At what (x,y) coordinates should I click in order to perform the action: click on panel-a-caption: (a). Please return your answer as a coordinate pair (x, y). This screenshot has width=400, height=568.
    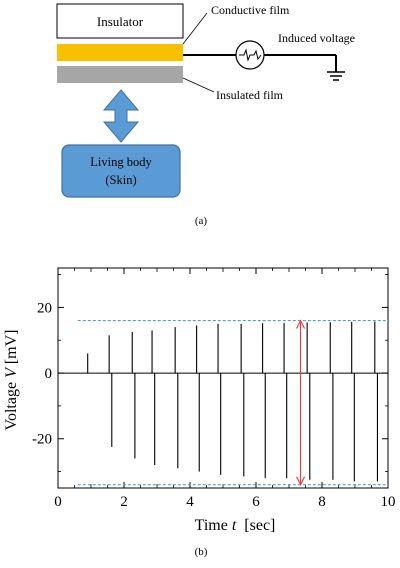
    Looking at the image, I should click on (201, 221).